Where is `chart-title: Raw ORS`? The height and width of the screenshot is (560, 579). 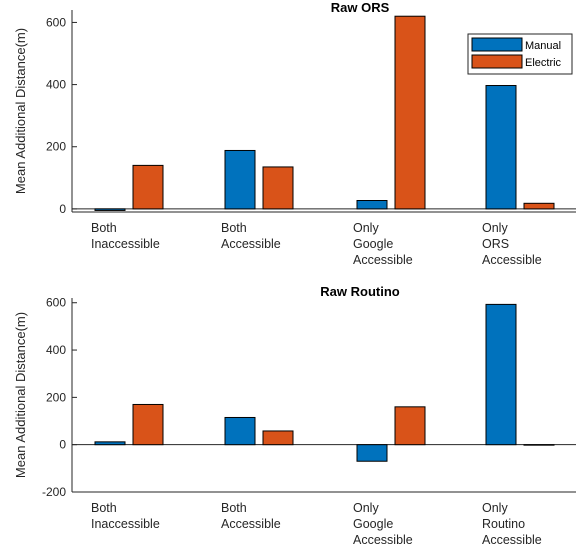 chart-title: Raw ORS is located at coordinates (360, 7).